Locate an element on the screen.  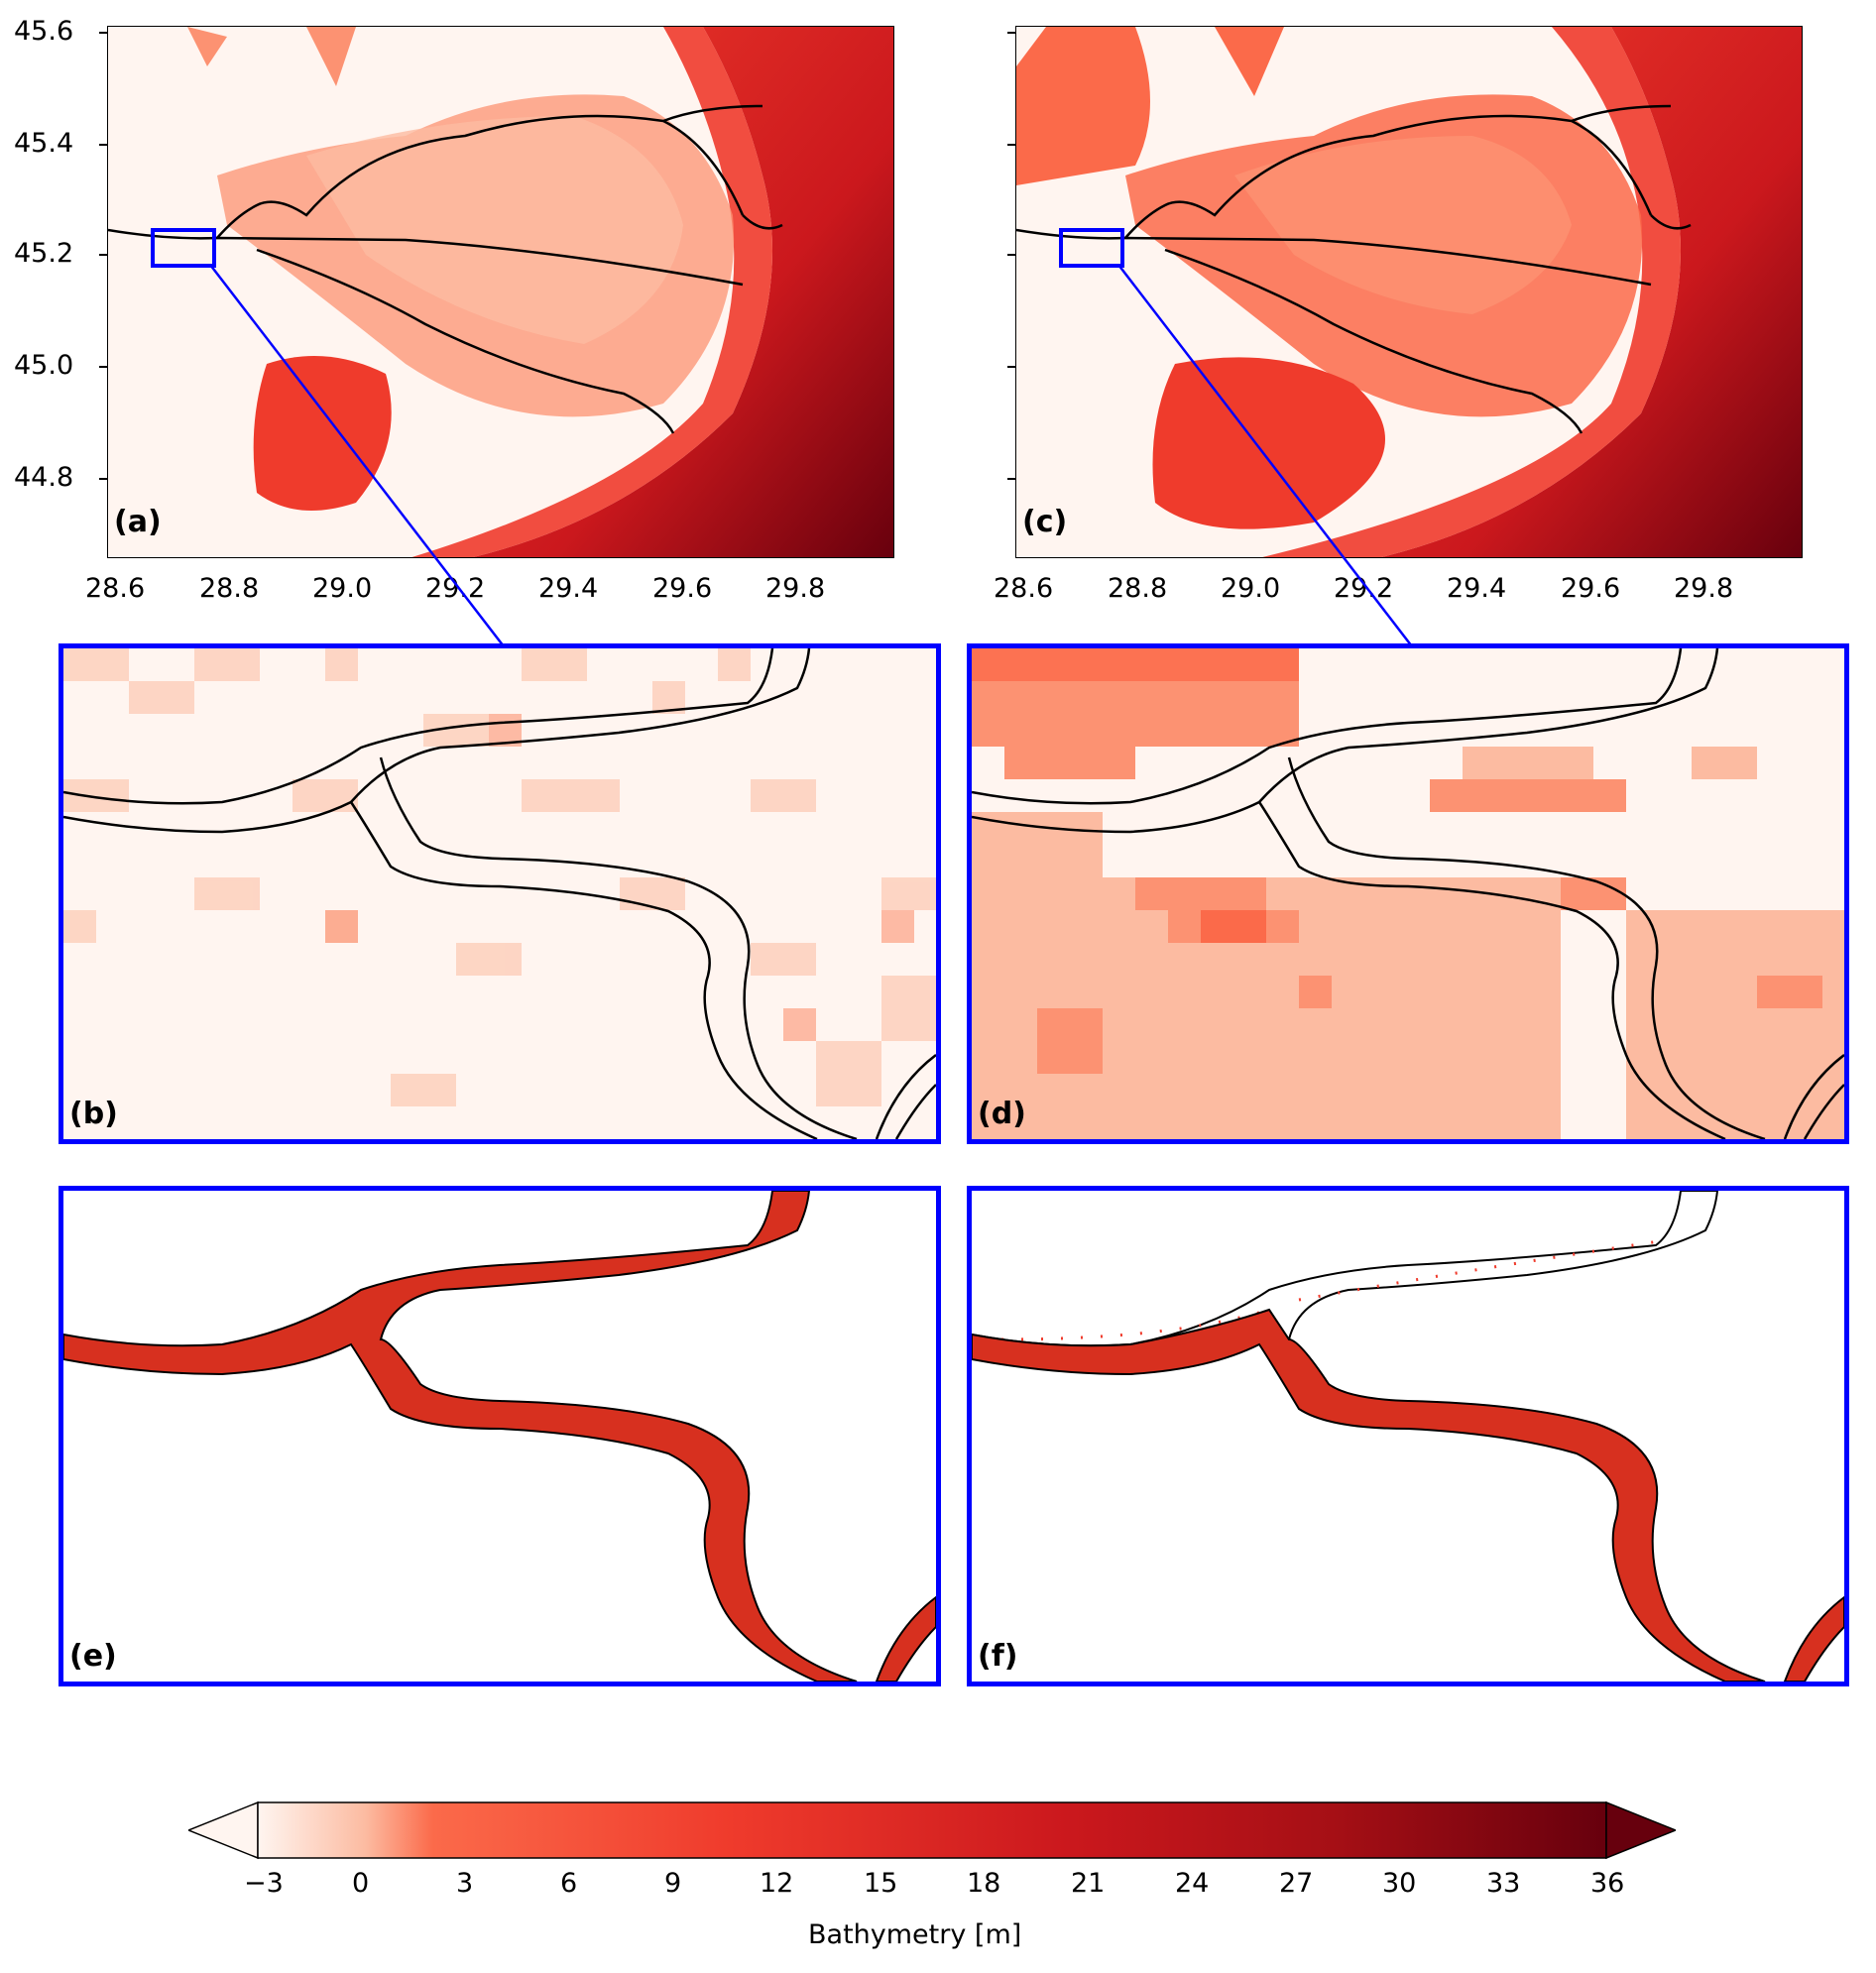
y-tick-label: 45.2 is located at coordinates (44, 254).